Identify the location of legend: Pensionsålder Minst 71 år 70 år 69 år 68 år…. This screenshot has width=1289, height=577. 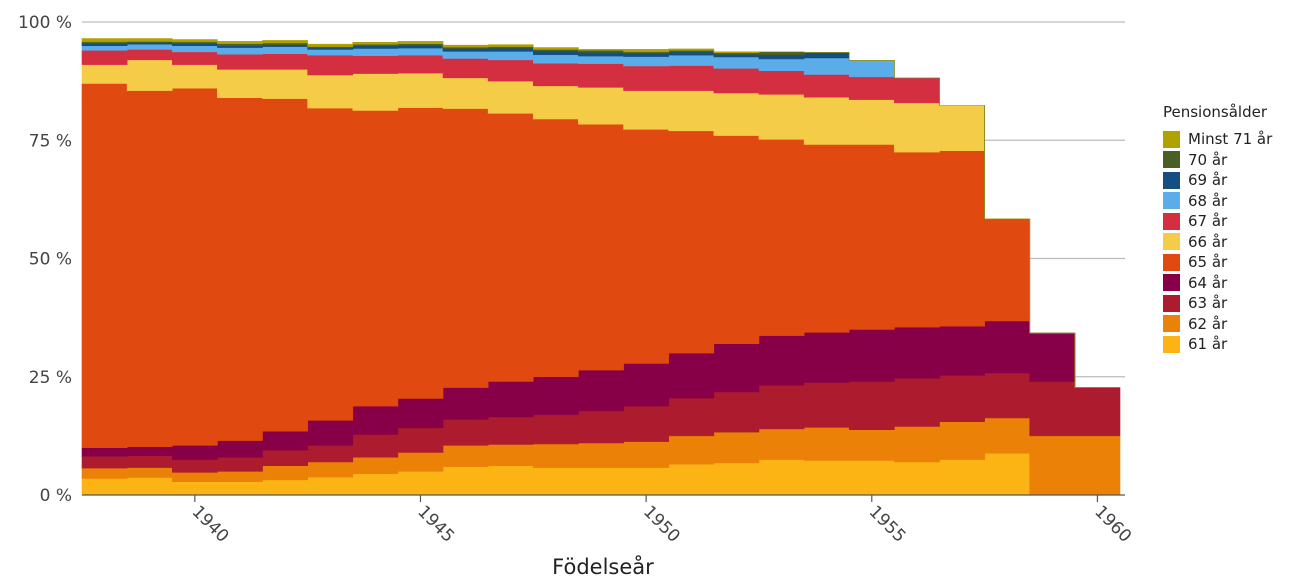
(1217, 229).